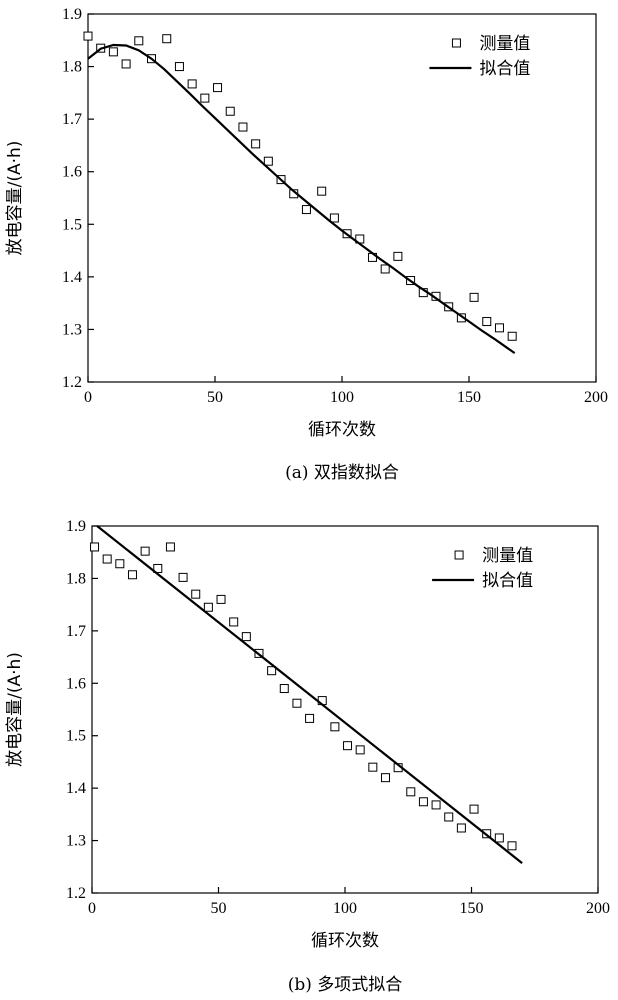 The image size is (618, 1000). Describe the element at coordinates (342, 473) in the screenshot. I see `figure-caption: (a) 双指数拟合` at that location.